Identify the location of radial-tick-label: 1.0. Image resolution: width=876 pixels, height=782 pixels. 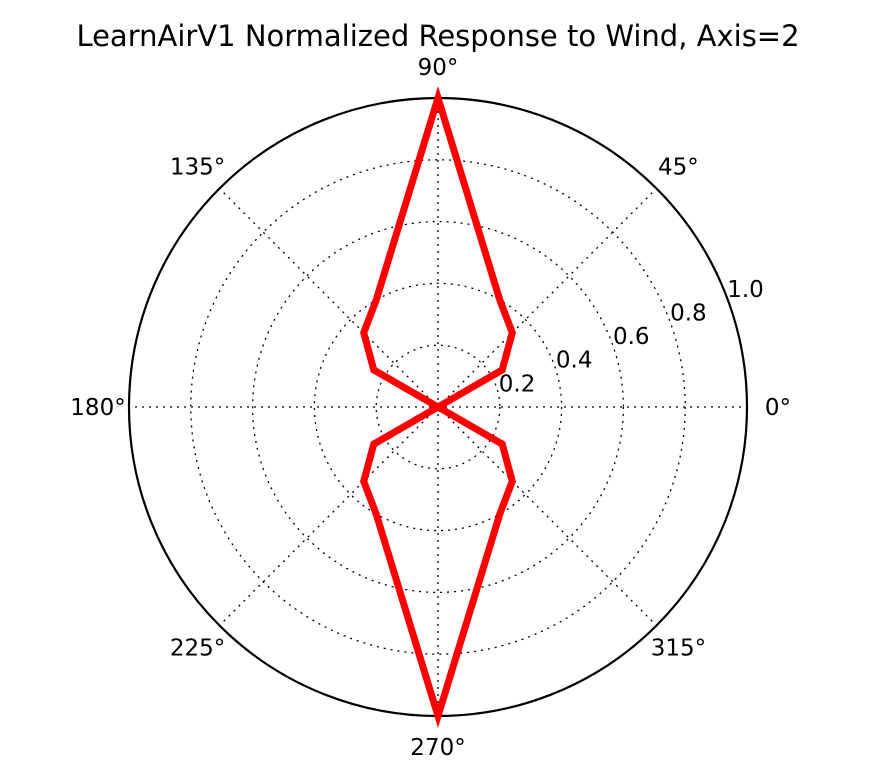
(745, 290).